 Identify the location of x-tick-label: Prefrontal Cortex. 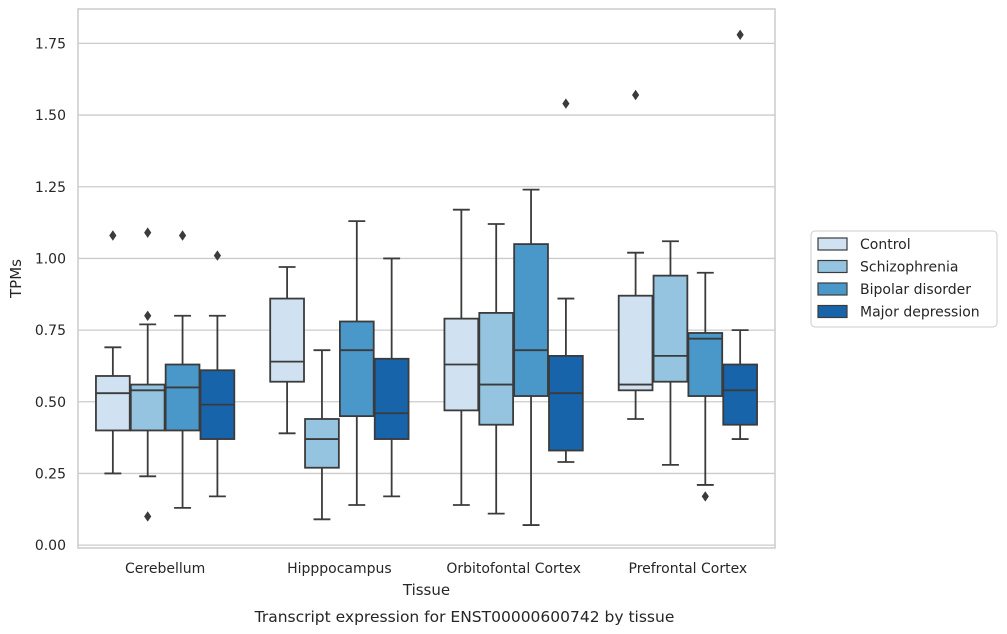
(688, 569).